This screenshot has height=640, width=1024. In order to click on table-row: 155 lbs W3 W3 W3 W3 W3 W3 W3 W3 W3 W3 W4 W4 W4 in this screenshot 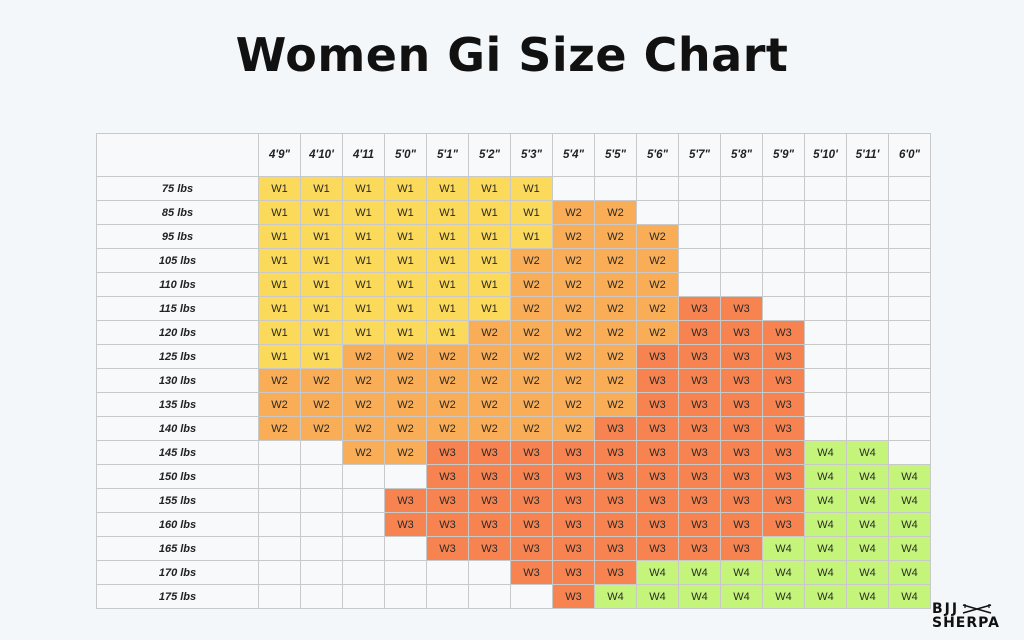, I will do `click(513, 500)`.